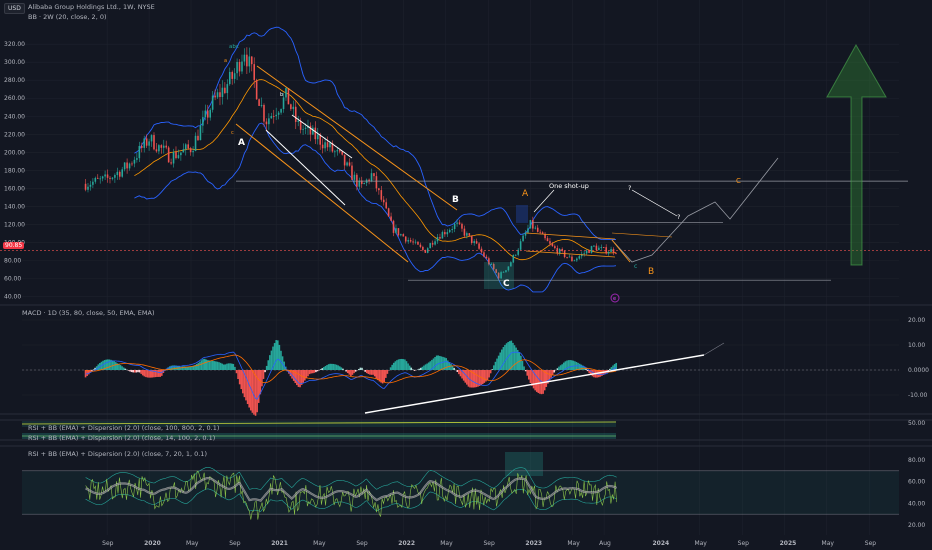 The image size is (932, 550). Describe the element at coordinates (654, 203) in the screenshot. I see `question-arrow` at that location.